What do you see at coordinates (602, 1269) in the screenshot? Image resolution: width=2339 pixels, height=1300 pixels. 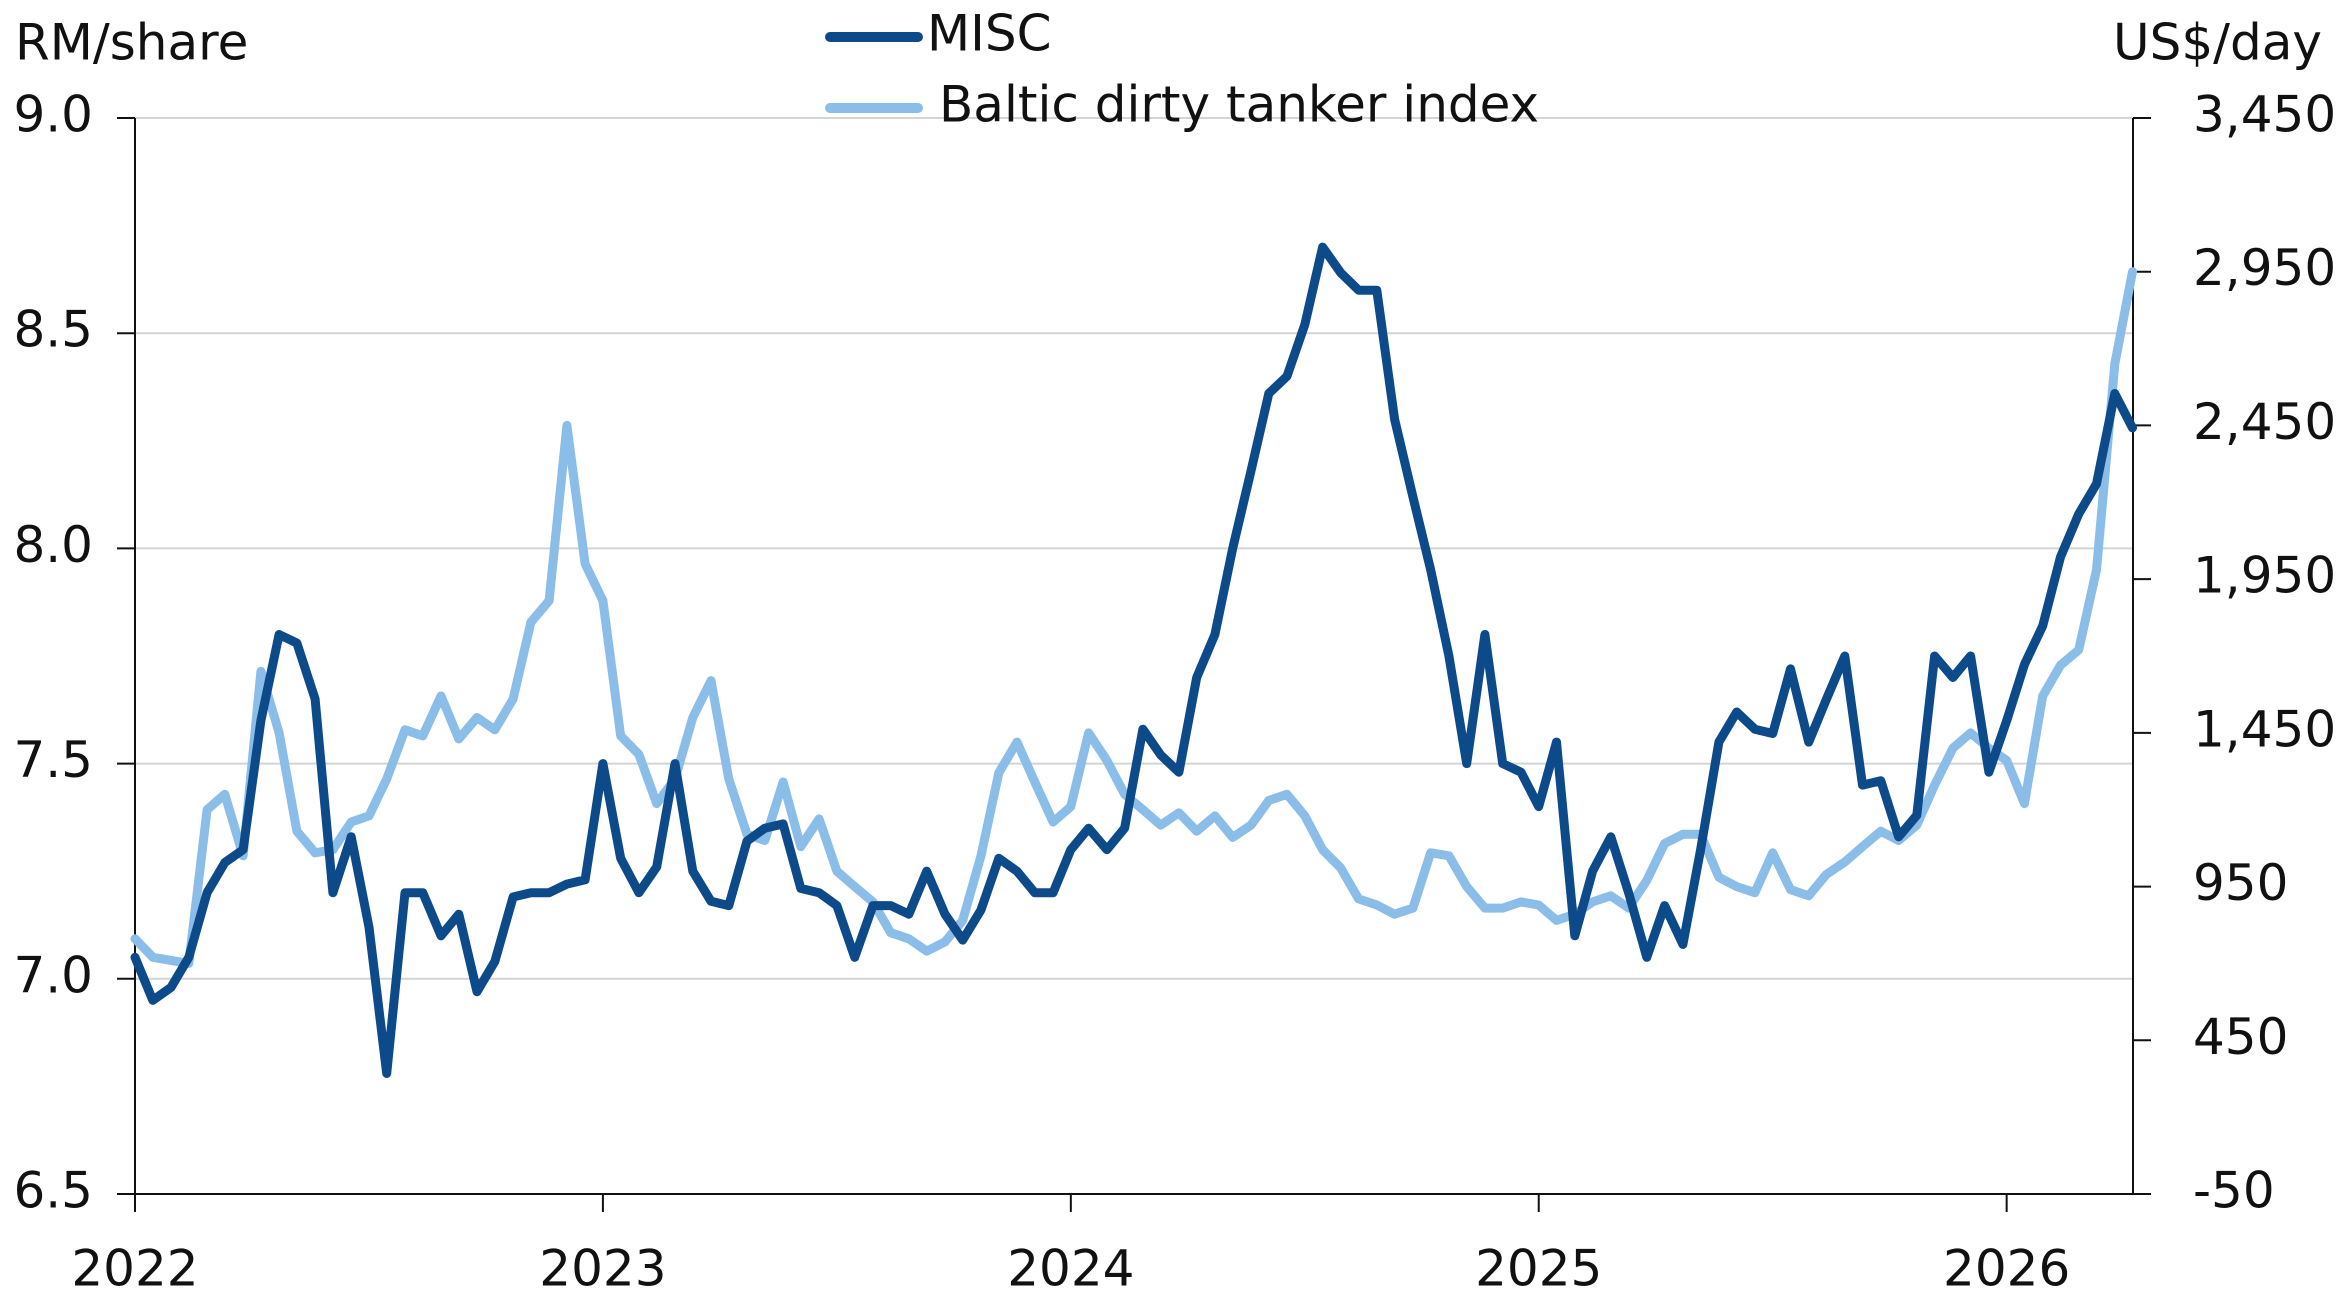 I see `x-tick-label: 2023` at bounding box center [602, 1269].